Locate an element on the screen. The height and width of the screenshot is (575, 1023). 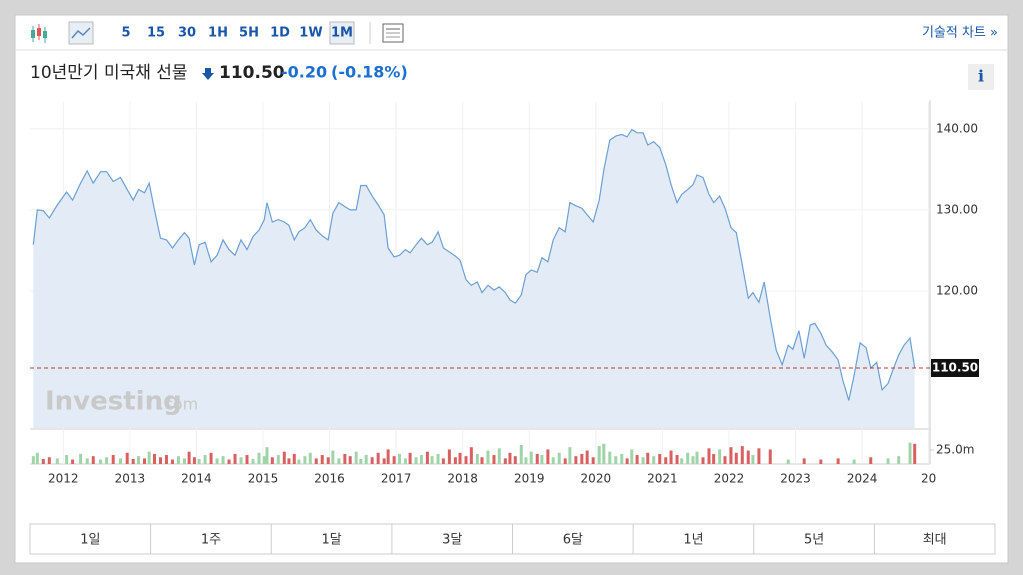
range-button: 5년 is located at coordinates (814, 540).